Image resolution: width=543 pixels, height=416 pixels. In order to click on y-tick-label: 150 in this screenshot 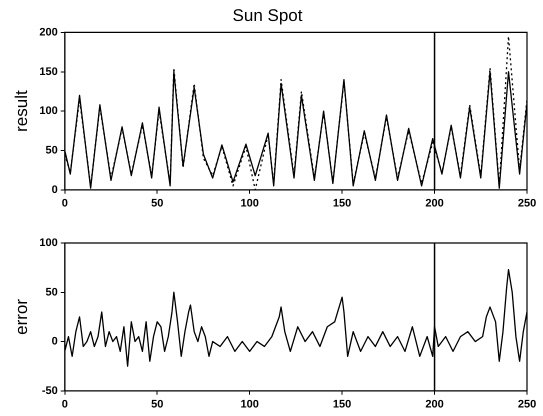, I will do `click(48, 72)`.